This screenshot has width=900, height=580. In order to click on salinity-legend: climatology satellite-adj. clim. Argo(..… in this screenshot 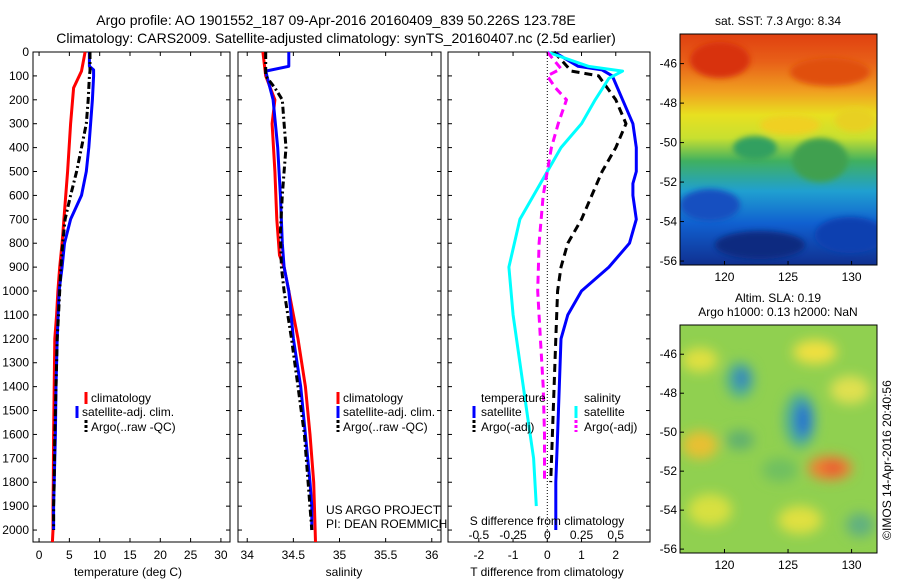, I will do `click(385, 412)`.